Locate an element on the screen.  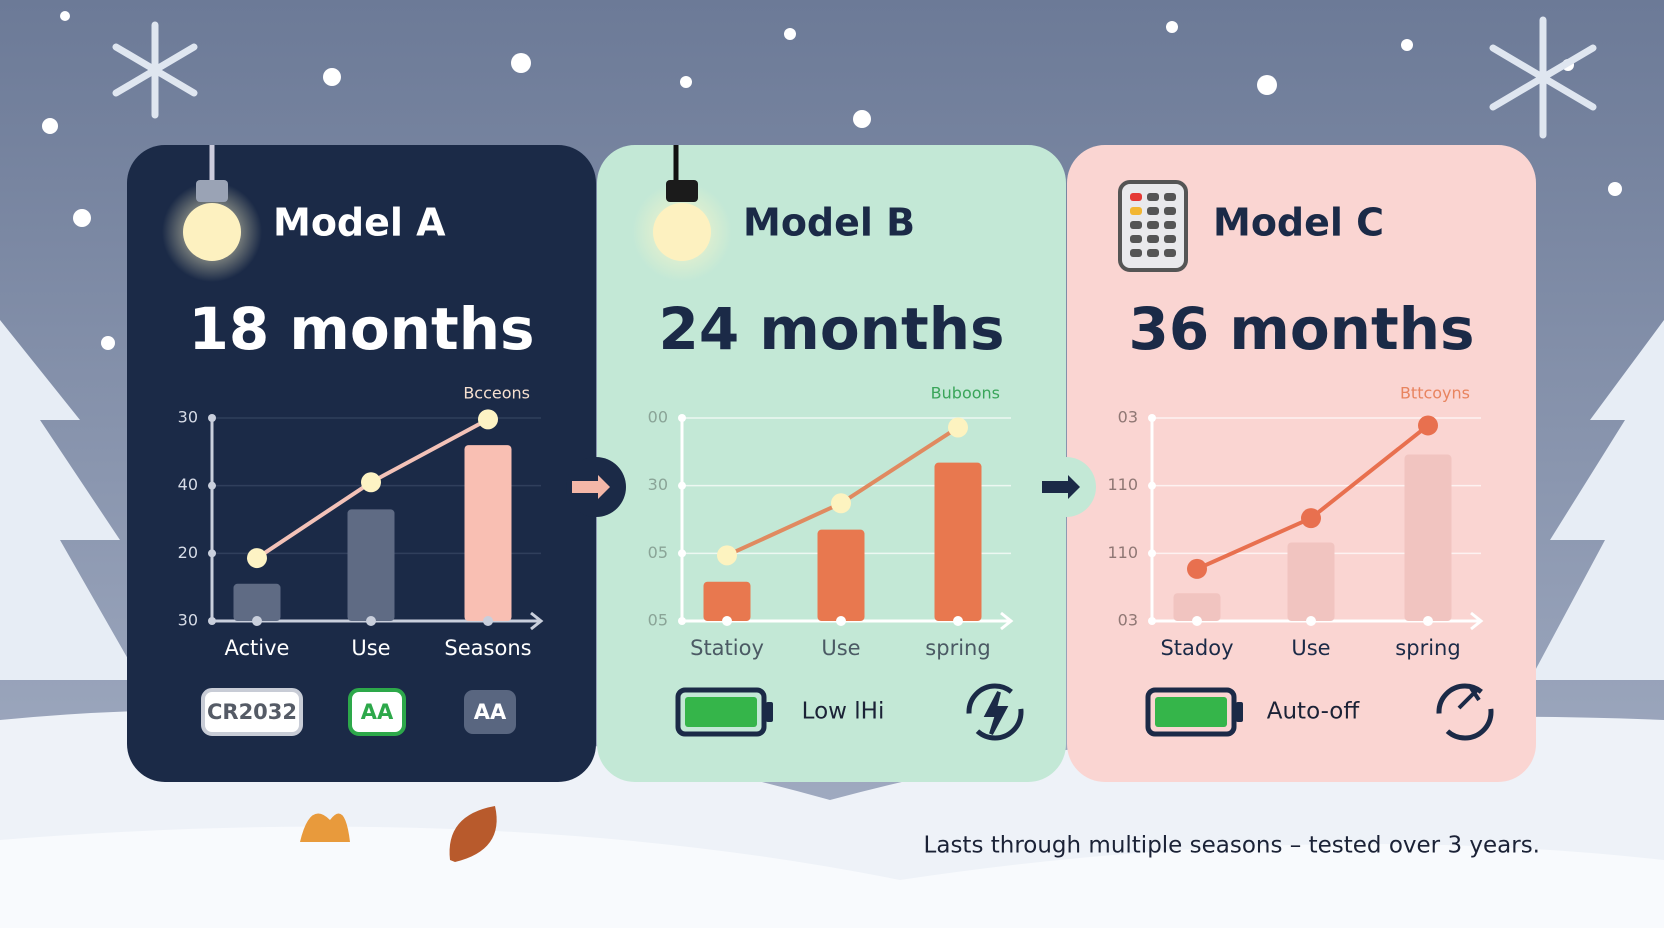
x-tick-label: Seasons is located at coordinates (487, 648).